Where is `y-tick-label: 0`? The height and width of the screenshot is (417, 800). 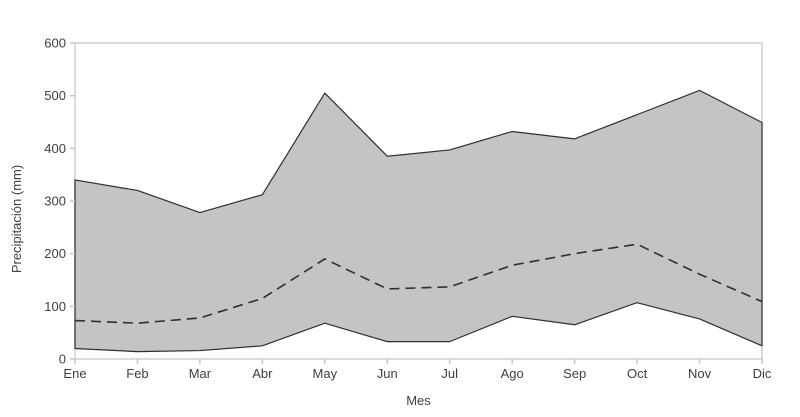
y-tick-label: 0 is located at coordinates (62, 359).